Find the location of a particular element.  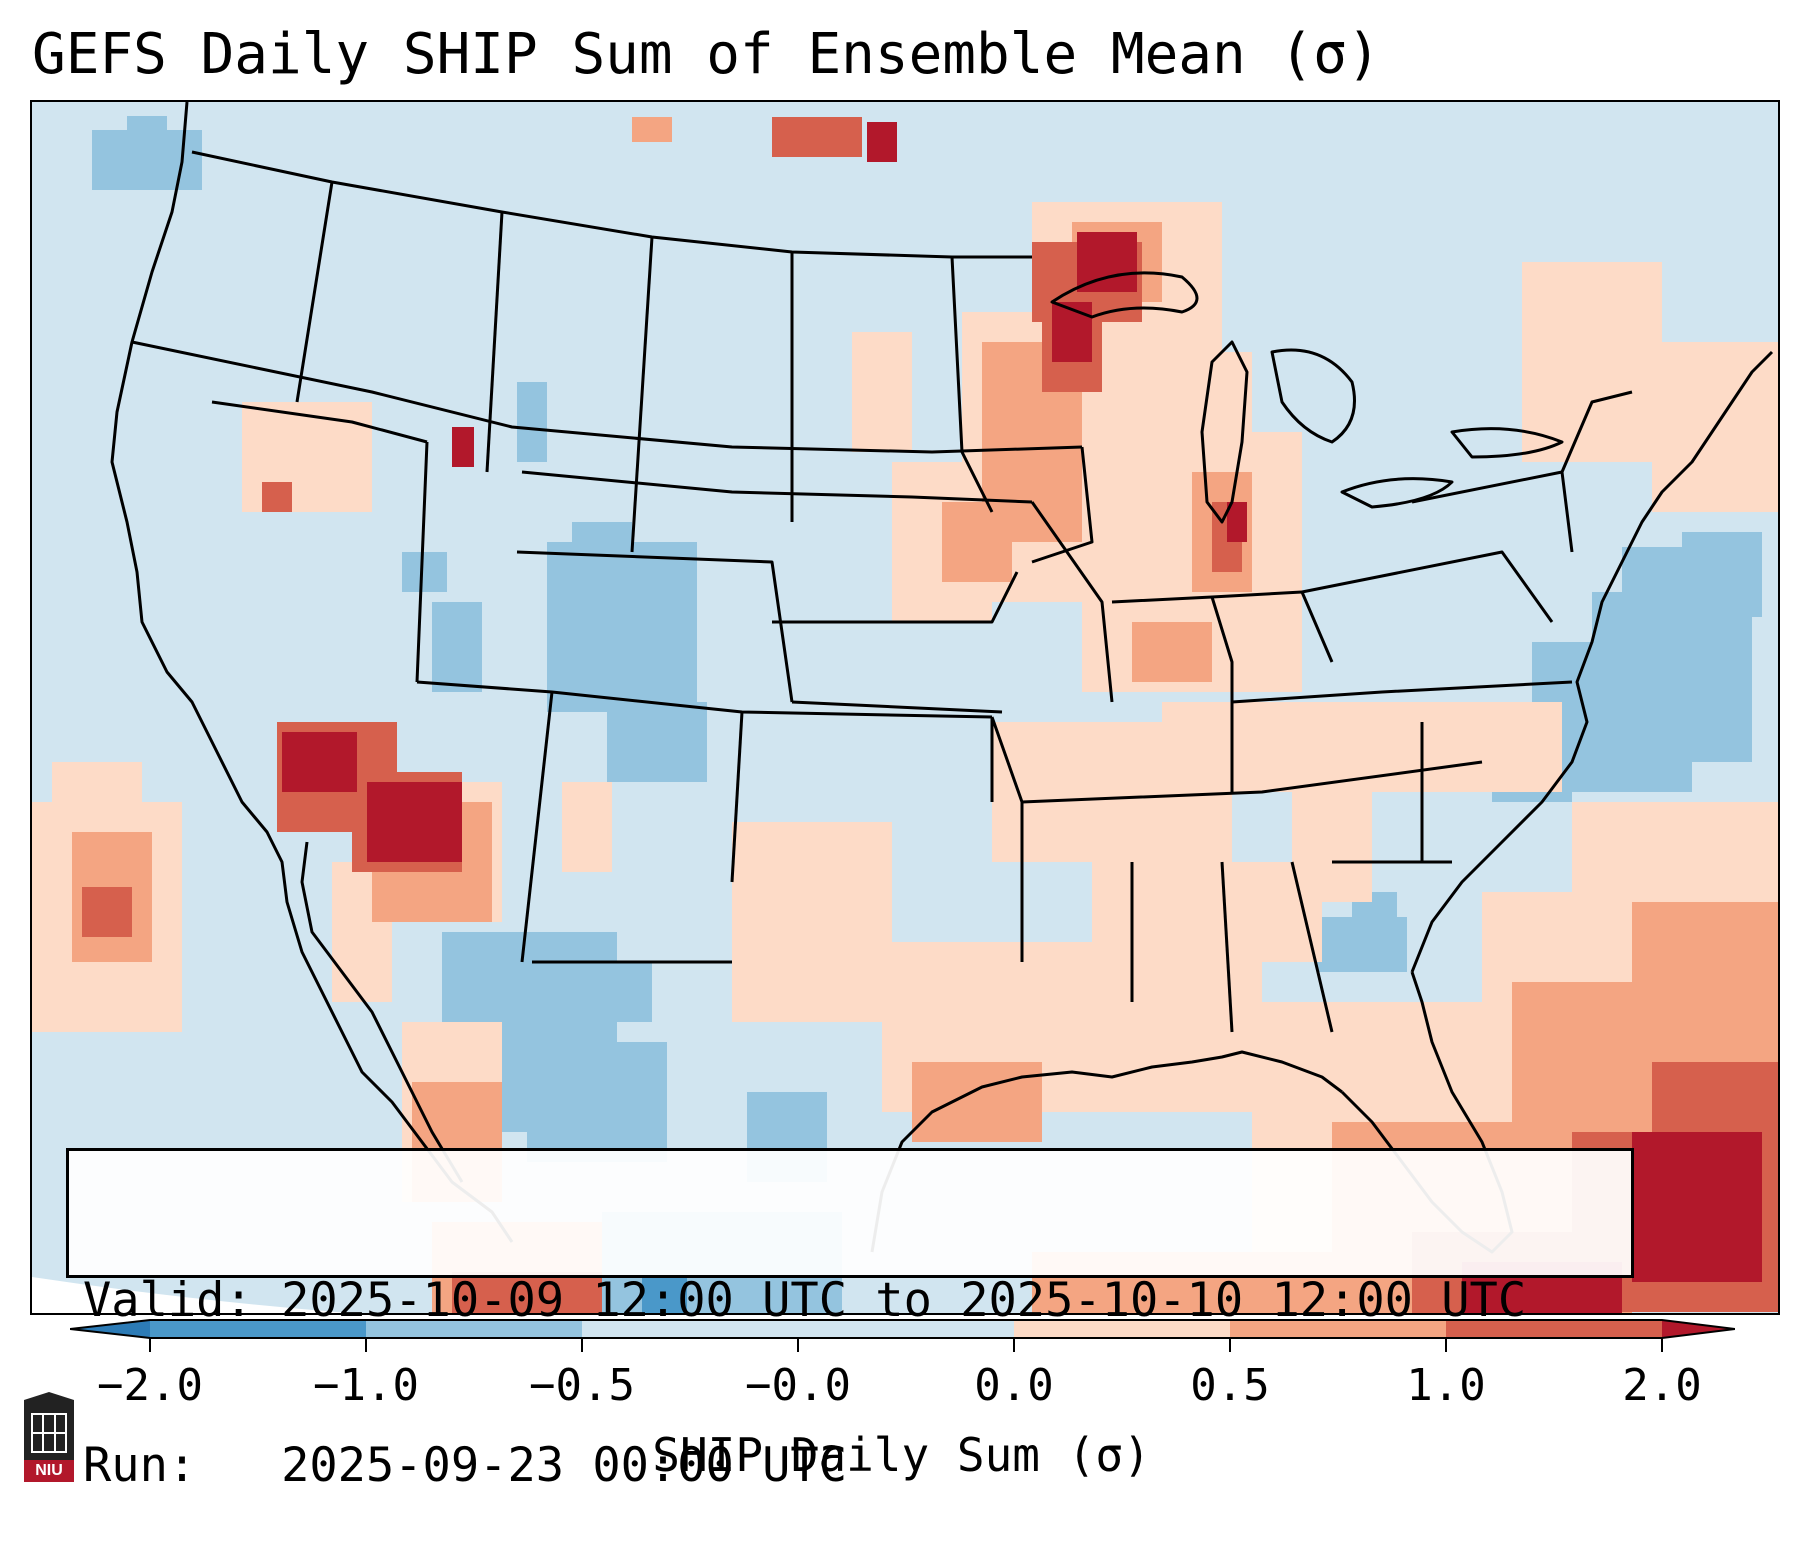

colorbar-tick-label: −1.0 is located at coordinates (366, 1385).